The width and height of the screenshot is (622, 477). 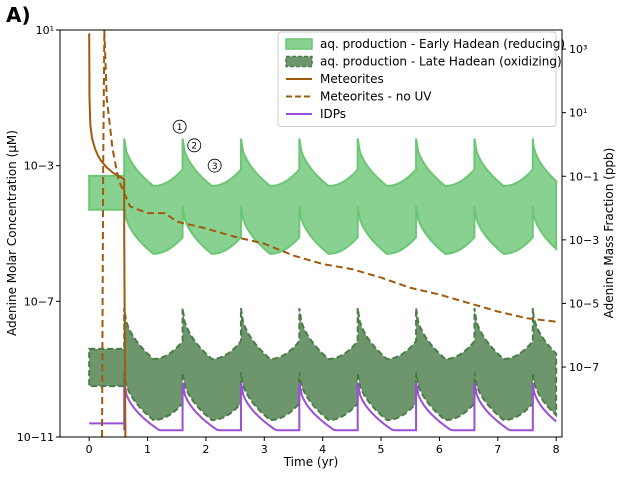 I want to click on x-axis-title: Time (yr), so click(x=311, y=462).